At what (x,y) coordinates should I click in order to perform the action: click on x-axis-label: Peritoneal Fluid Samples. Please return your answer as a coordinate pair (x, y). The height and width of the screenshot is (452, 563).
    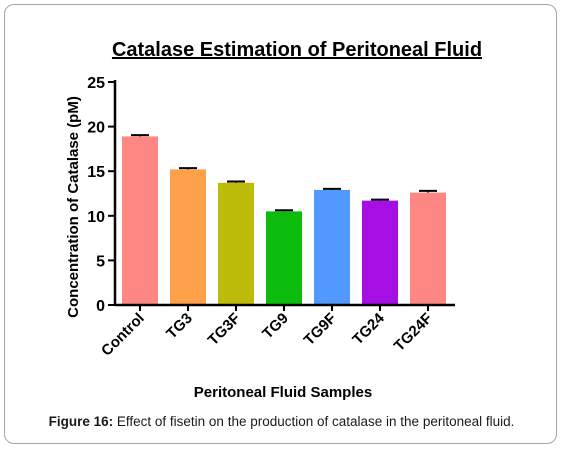
    Looking at the image, I should click on (283, 392).